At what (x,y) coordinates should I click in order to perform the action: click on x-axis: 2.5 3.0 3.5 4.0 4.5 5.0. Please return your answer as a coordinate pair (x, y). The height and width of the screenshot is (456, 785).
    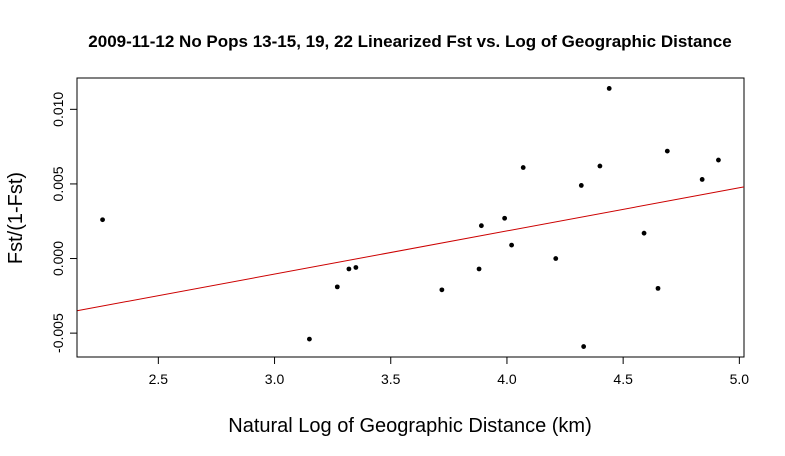
    Looking at the image, I should click on (449, 371).